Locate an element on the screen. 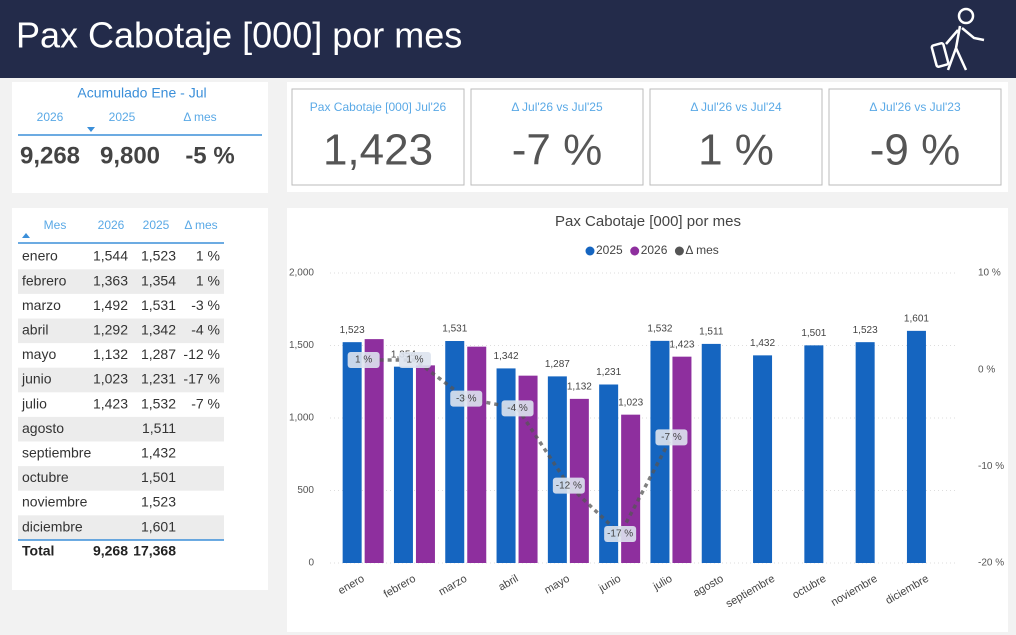  bar-label: 1,531 is located at coordinates (454, 329).